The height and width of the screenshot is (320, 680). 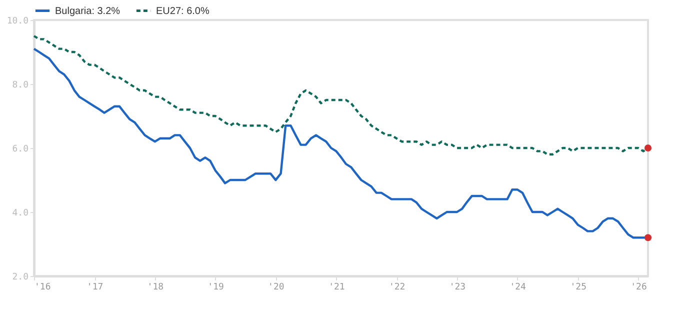 I want to click on legend-label: EU27: 6.0%, so click(x=183, y=11).